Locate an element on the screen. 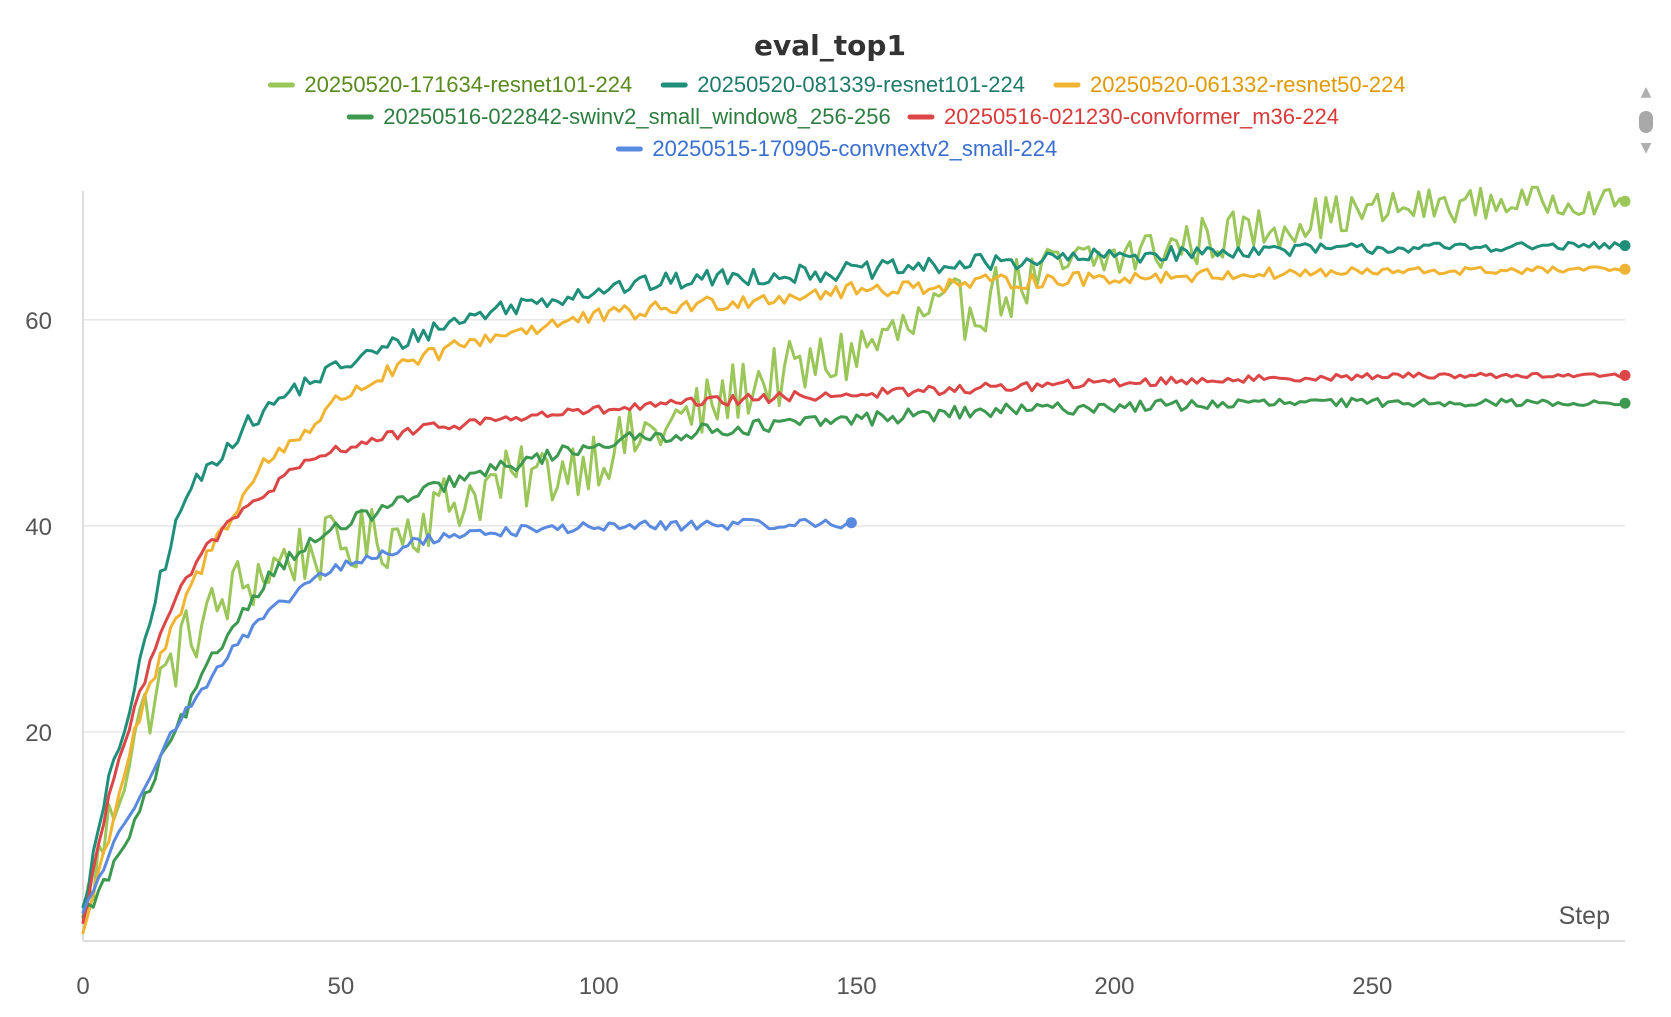 The image size is (1671, 1017). legend-scrollbar: ▲ ▼ is located at coordinates (1646, 120).